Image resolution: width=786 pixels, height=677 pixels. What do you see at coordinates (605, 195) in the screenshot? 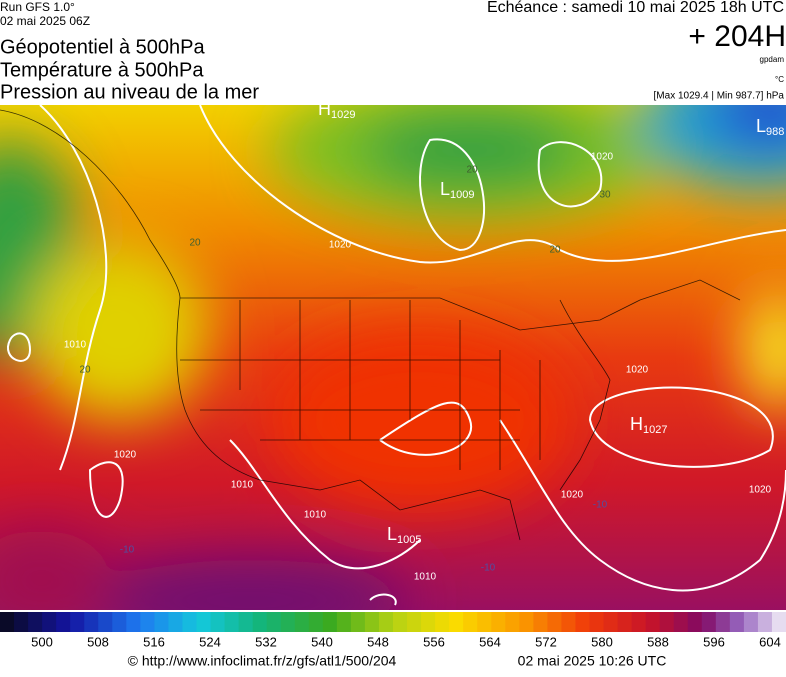
I see `contour-label: 30` at bounding box center [605, 195].